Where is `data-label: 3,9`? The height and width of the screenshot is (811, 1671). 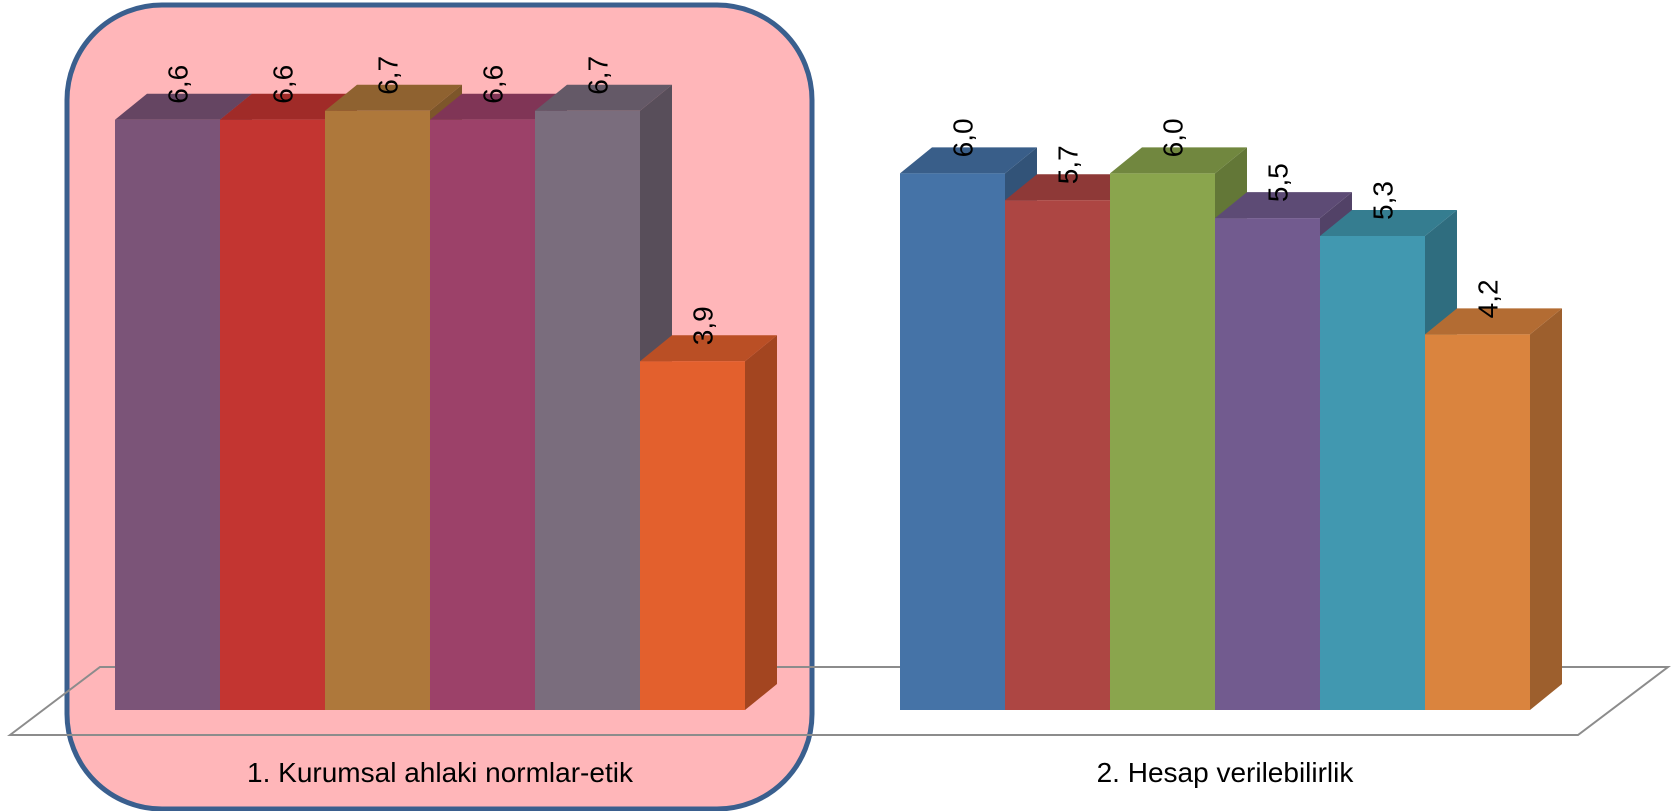
data-label: 3,9 is located at coordinates (703, 325).